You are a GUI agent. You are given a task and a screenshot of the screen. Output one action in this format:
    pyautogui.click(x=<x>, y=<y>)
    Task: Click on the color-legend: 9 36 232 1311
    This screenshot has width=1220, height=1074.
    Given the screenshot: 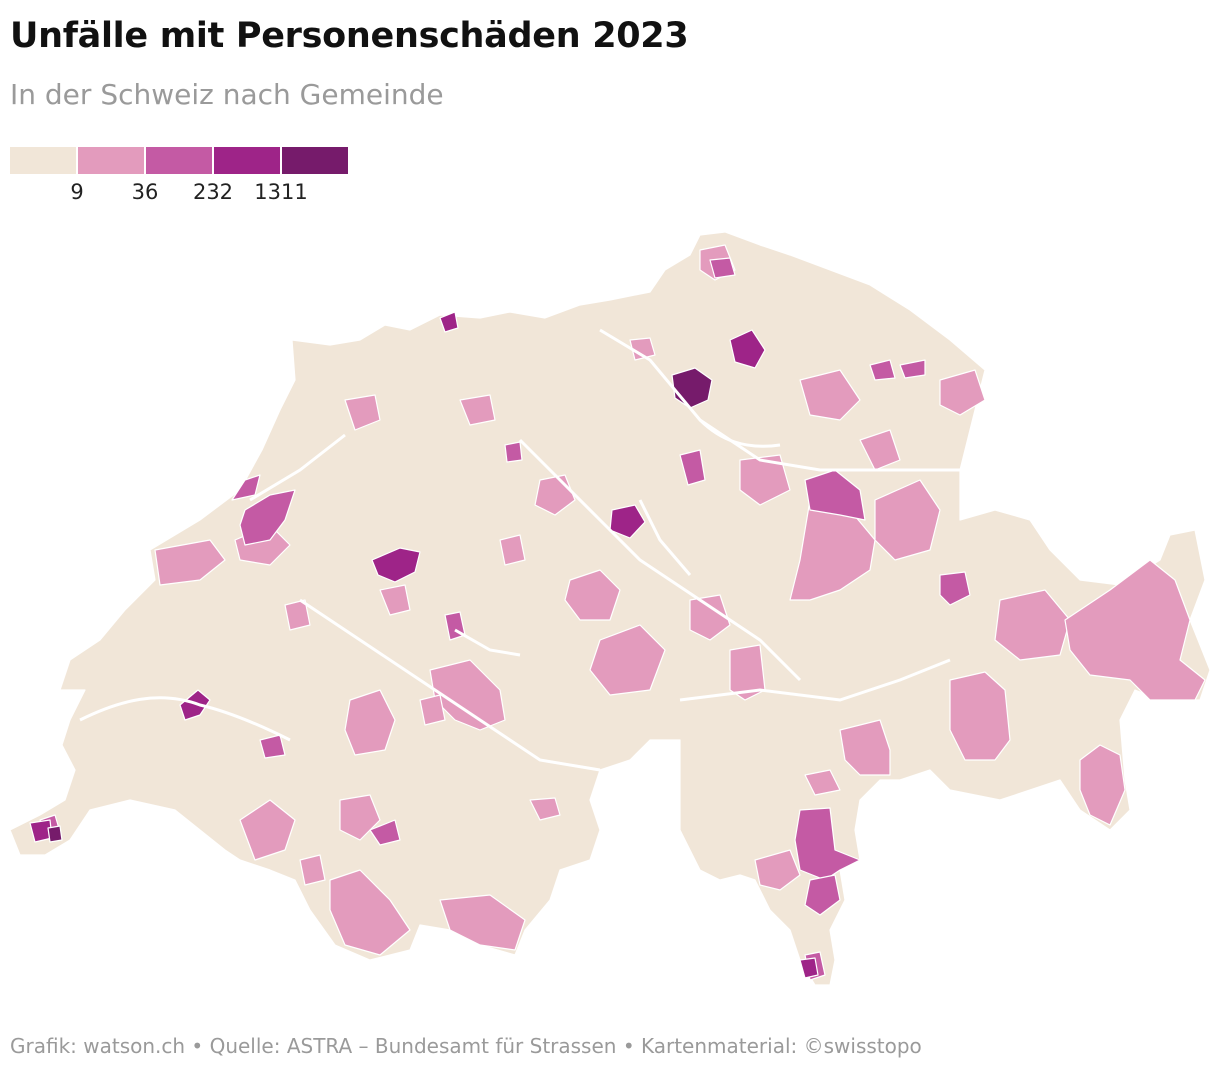 What is the action you would take?
    pyautogui.click(x=180, y=177)
    